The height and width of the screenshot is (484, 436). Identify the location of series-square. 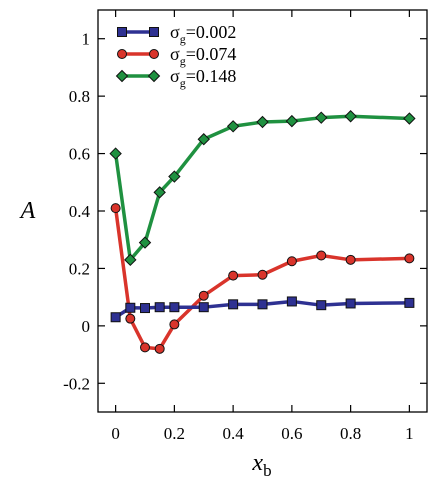
(262, 309).